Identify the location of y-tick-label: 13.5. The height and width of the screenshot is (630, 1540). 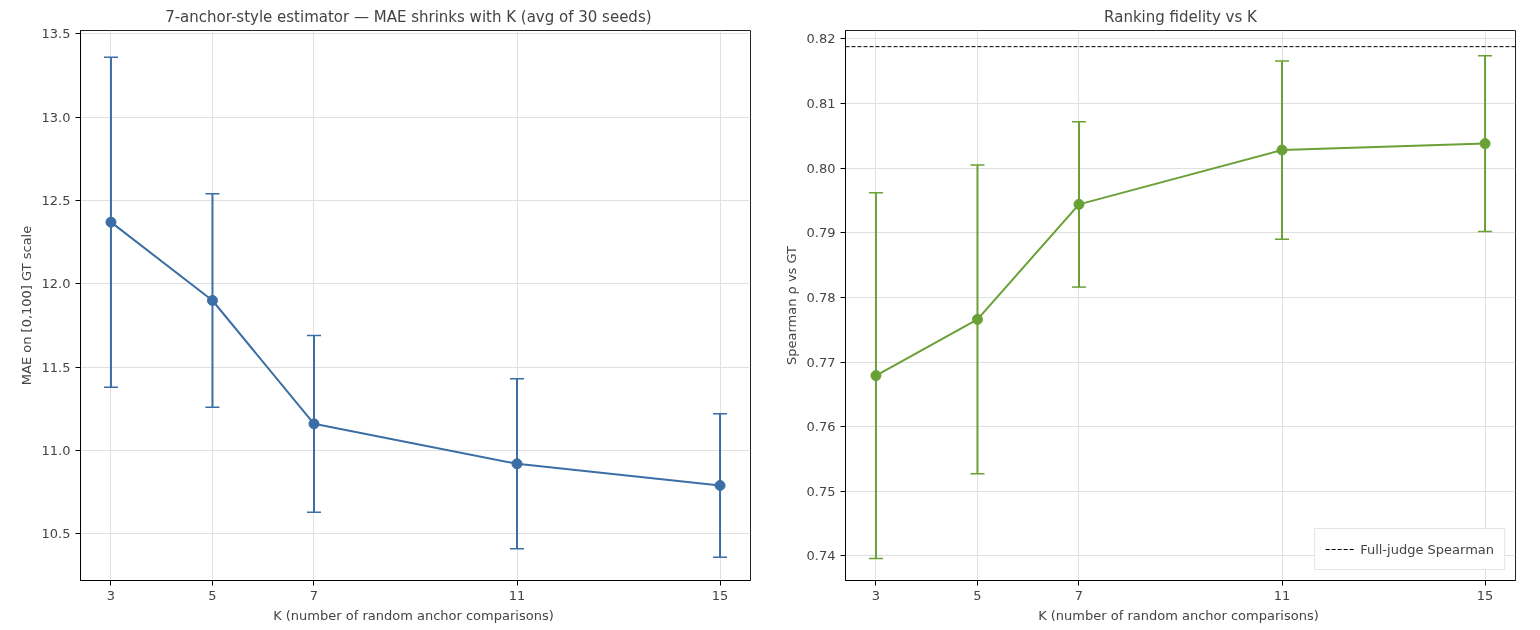
(56, 34).